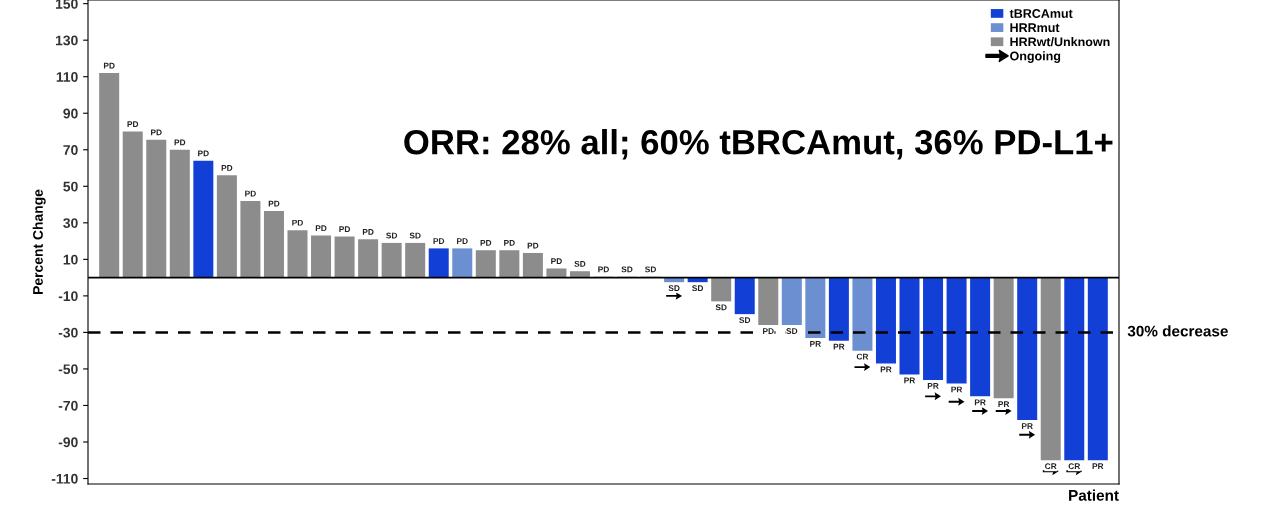 The image size is (1262, 508). Describe the element at coordinates (68, 369) in the screenshot. I see `y-tick-label: -50` at that location.